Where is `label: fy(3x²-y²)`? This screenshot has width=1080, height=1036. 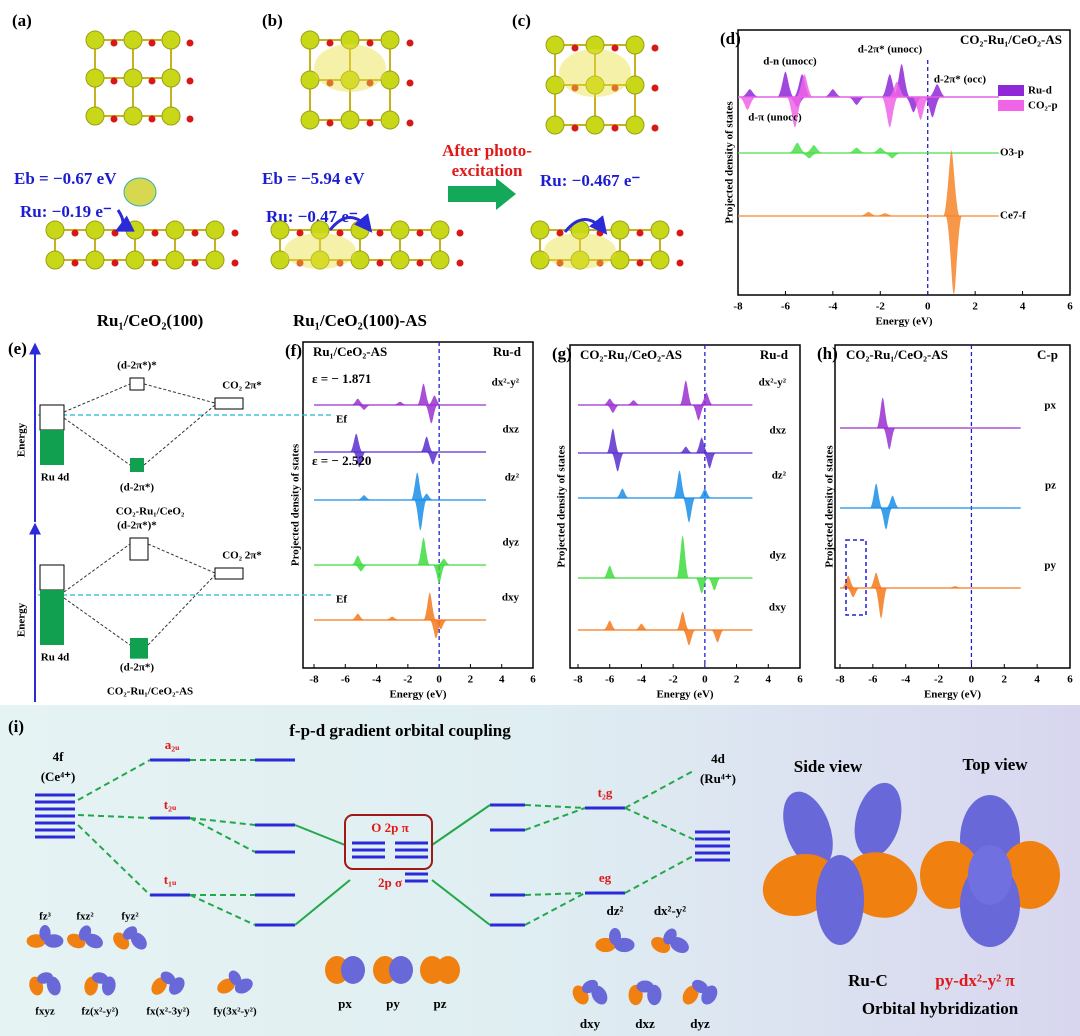
label: fy(3x²-y²) is located at coordinates (235, 1012).